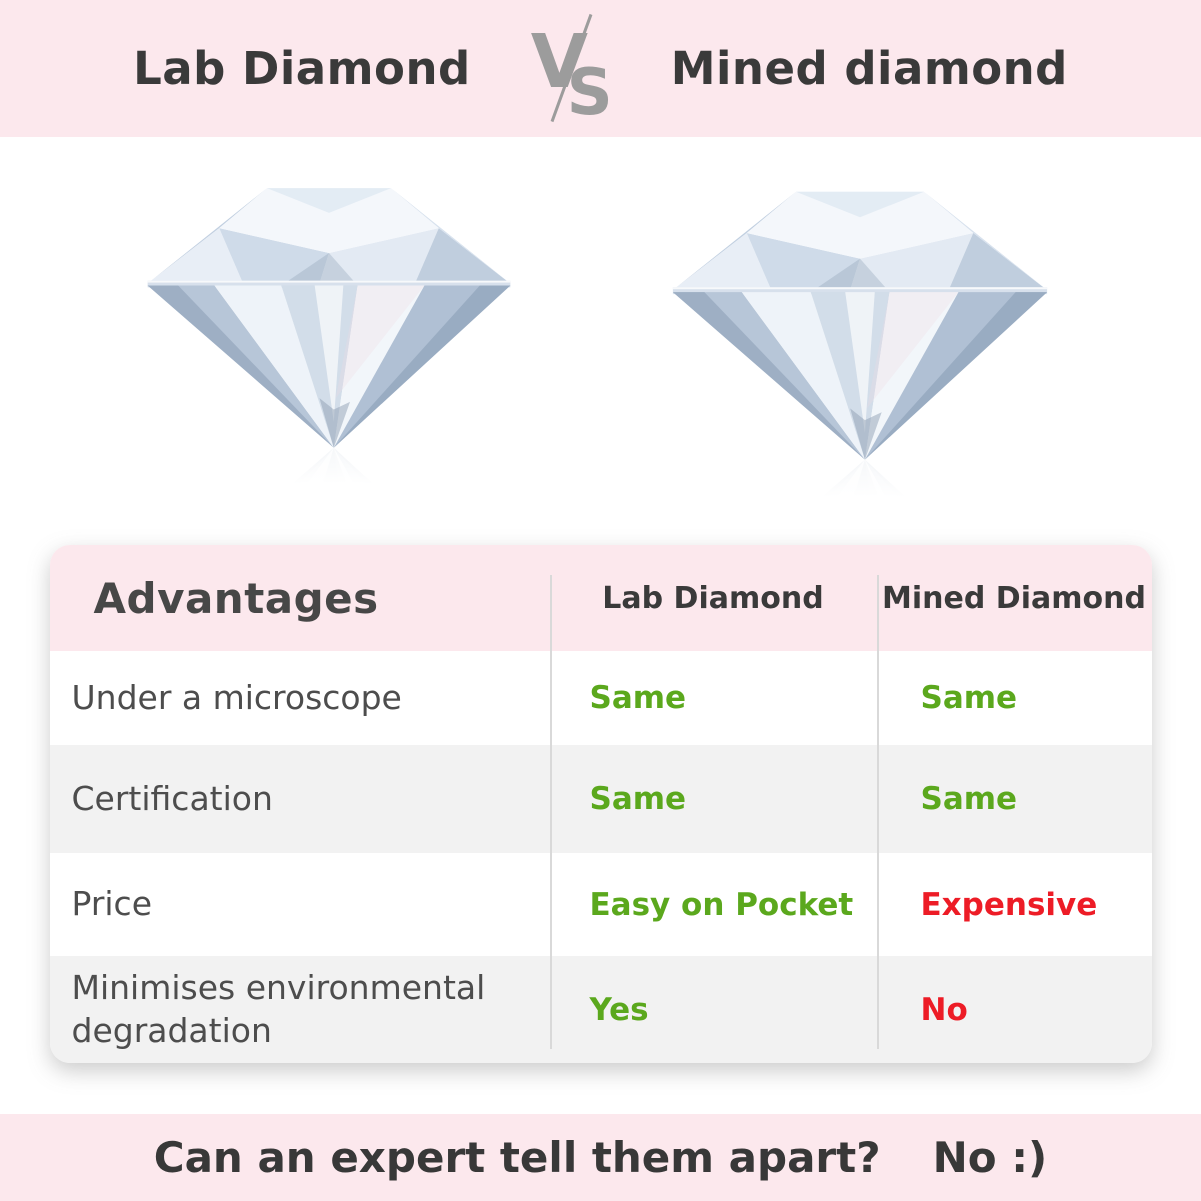  Describe the element at coordinates (236, 598) in the screenshot. I see `advantages-header: Advantages` at that location.